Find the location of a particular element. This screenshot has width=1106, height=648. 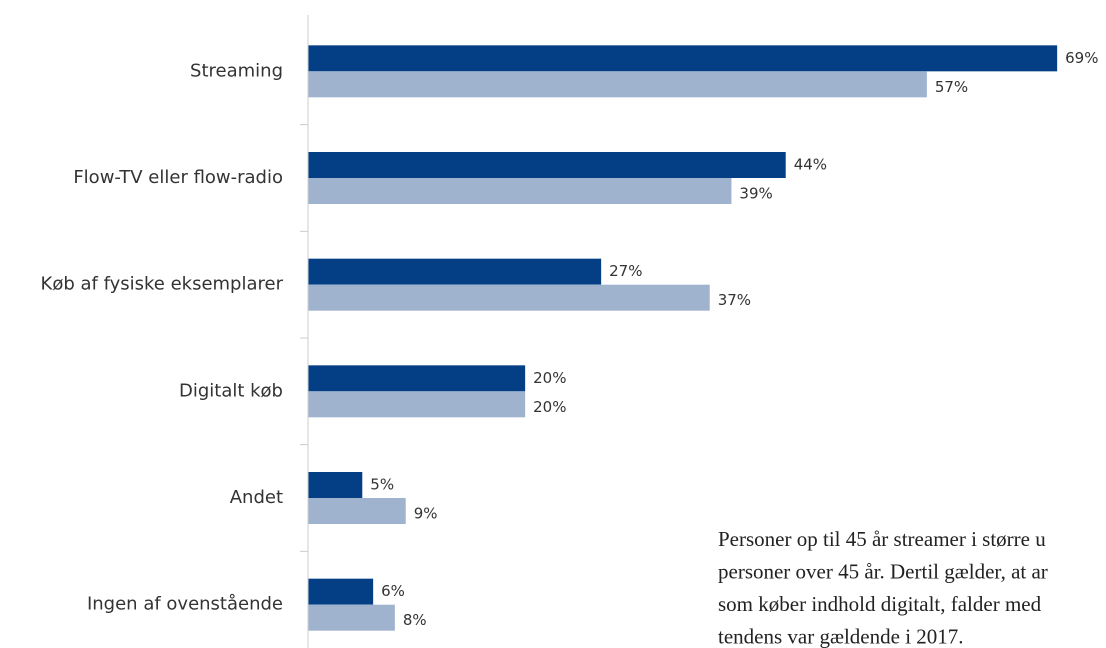

value-label: 57% is located at coordinates (951, 87).